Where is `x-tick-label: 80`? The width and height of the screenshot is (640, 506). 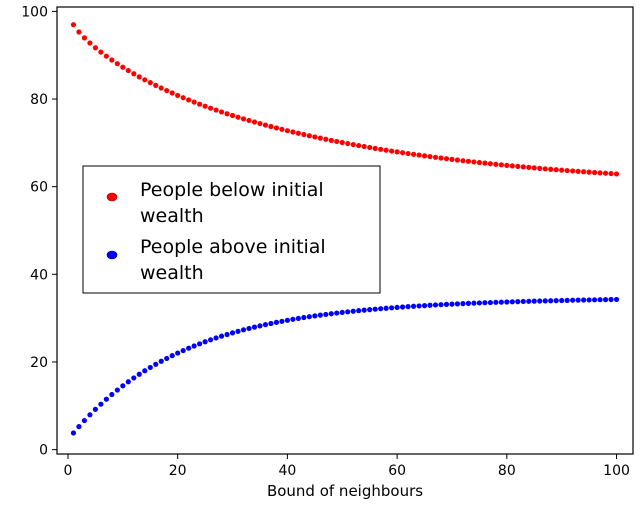 x-tick-label: 80 is located at coordinates (507, 471).